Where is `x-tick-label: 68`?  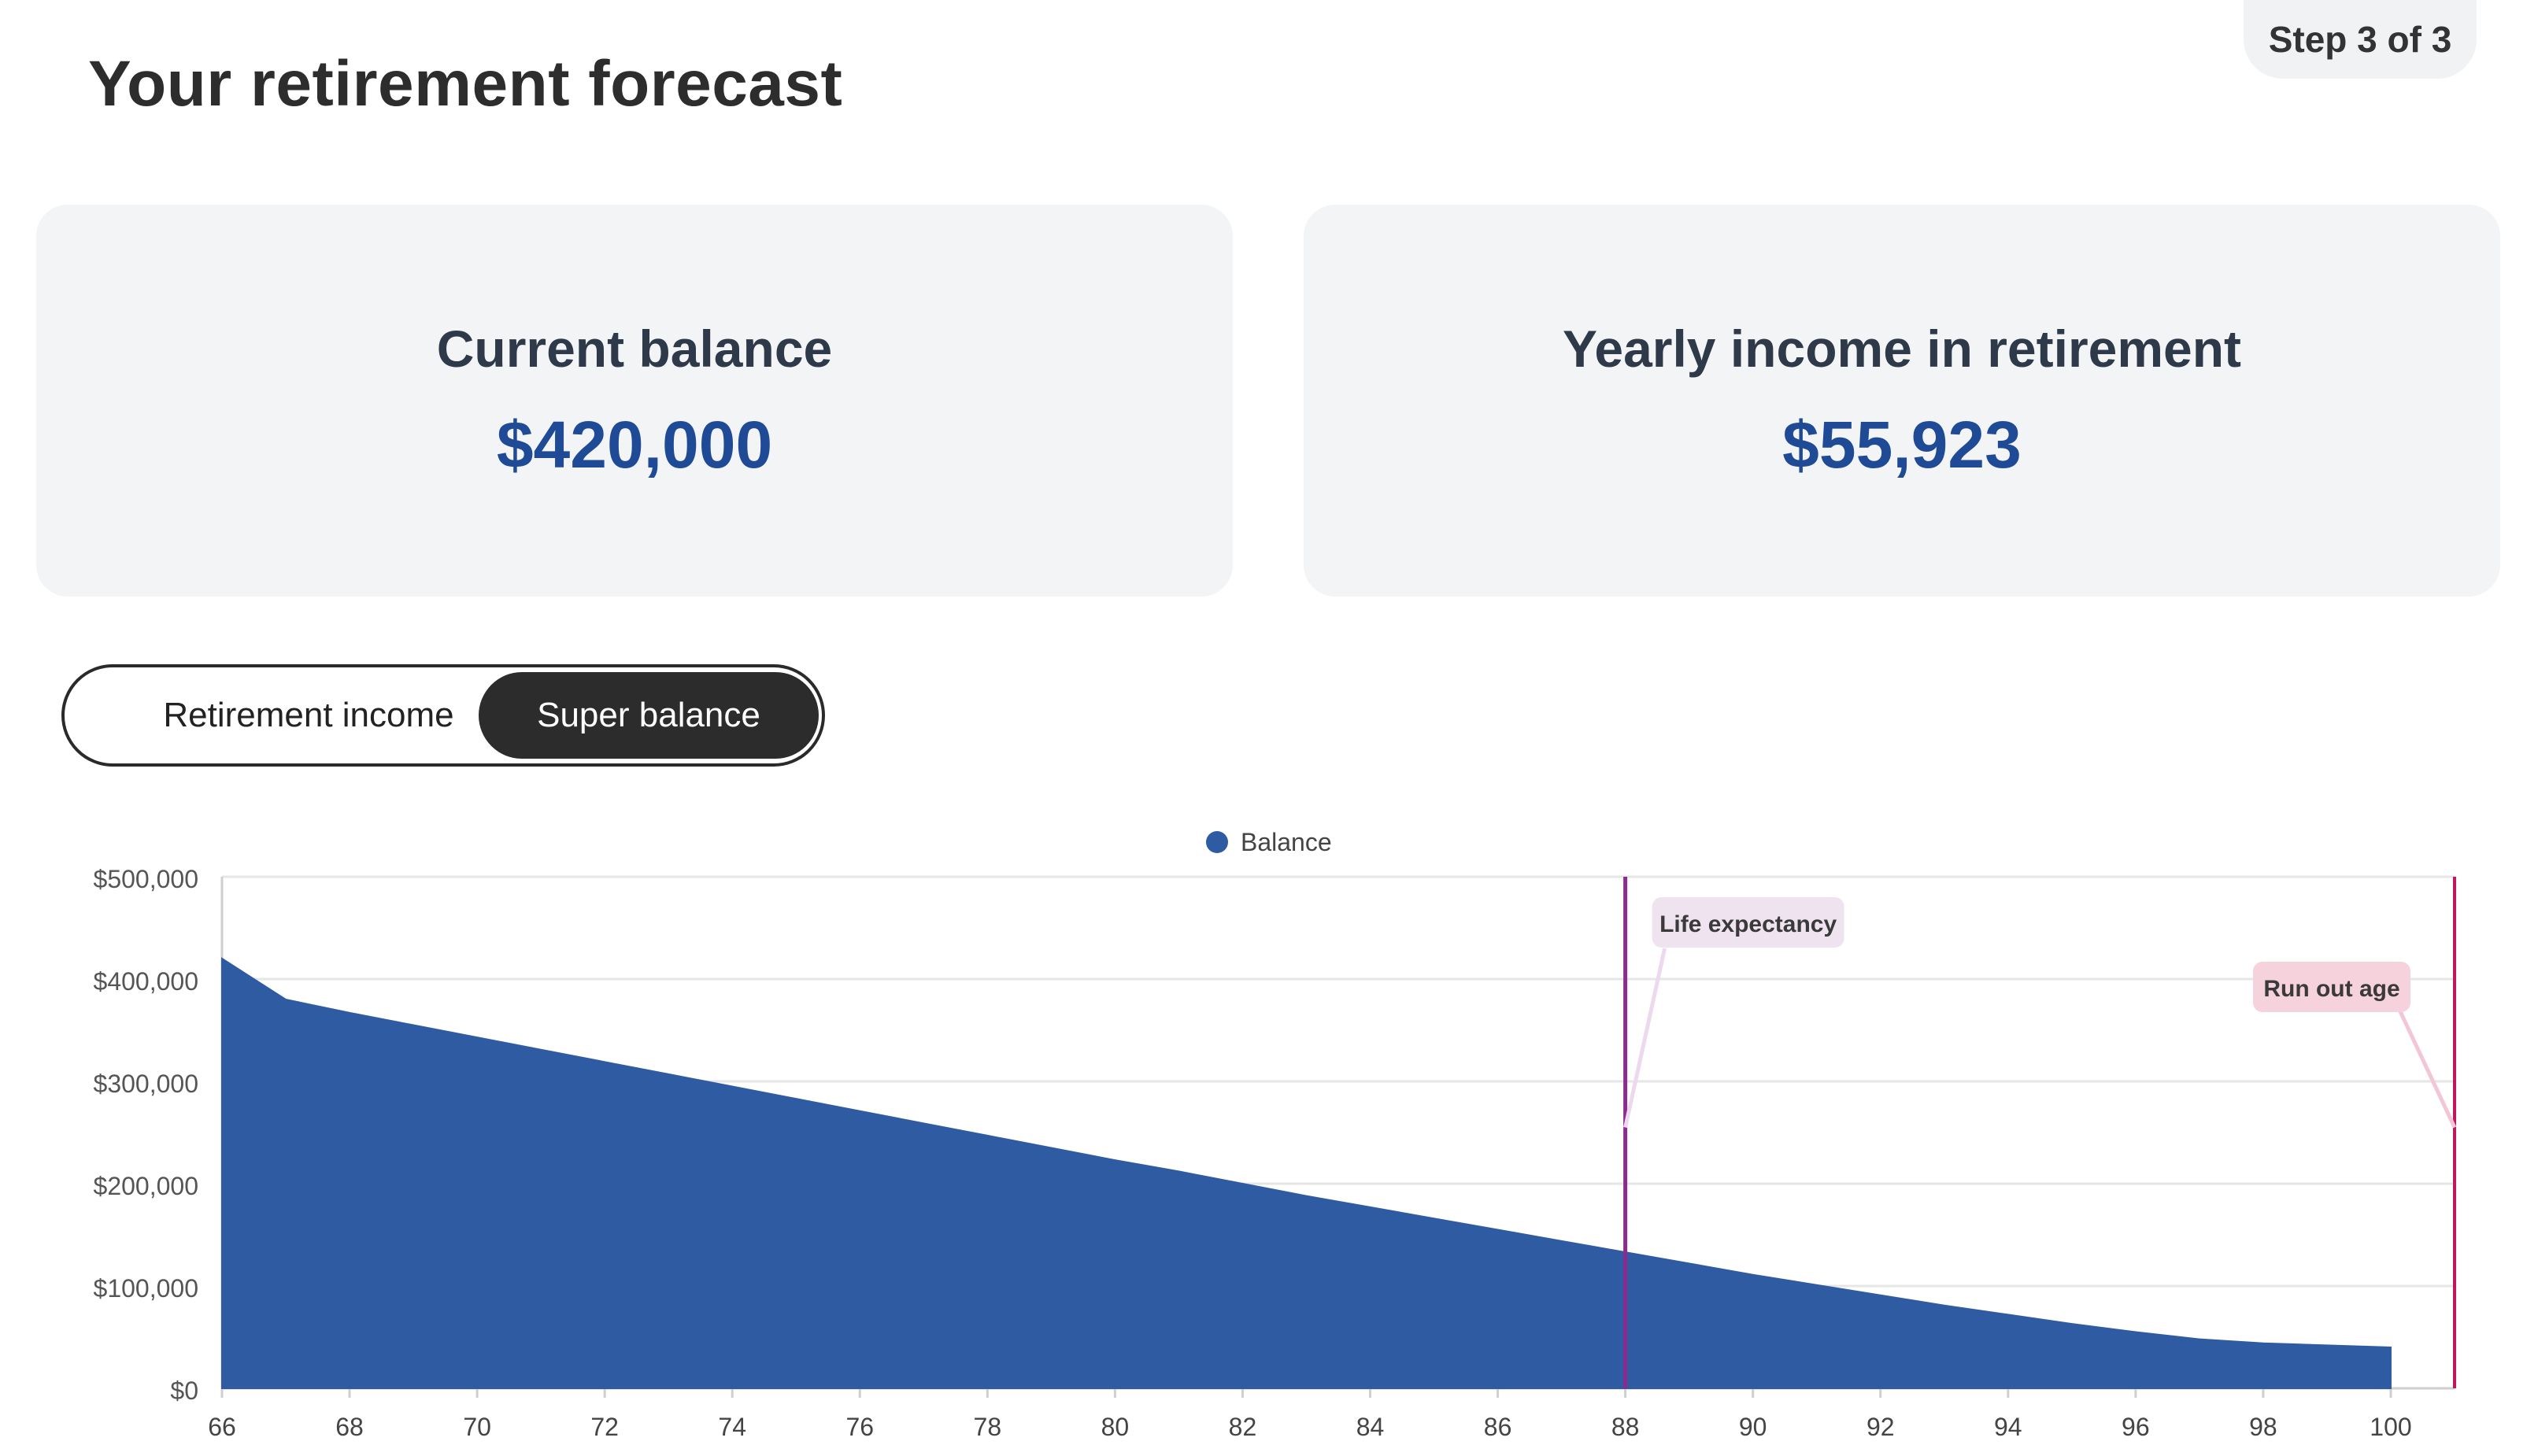
x-tick-label: 68 is located at coordinates (349, 1427).